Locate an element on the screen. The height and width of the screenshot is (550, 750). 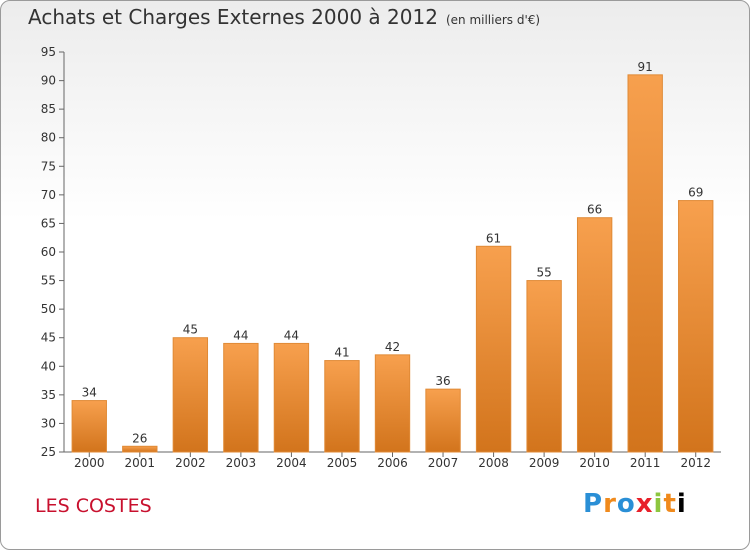
y-tick-label: 80 is located at coordinates (48, 138).